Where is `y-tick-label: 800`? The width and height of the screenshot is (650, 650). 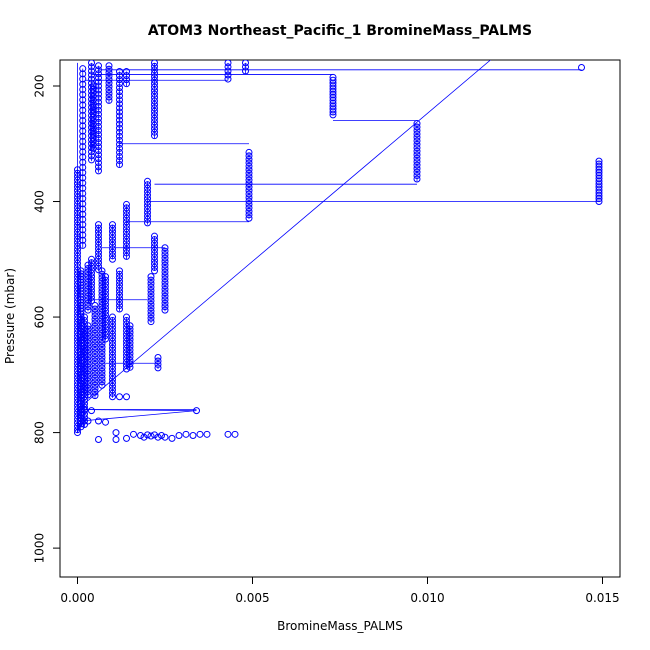
y-tick-label: 800 is located at coordinates (40, 432).